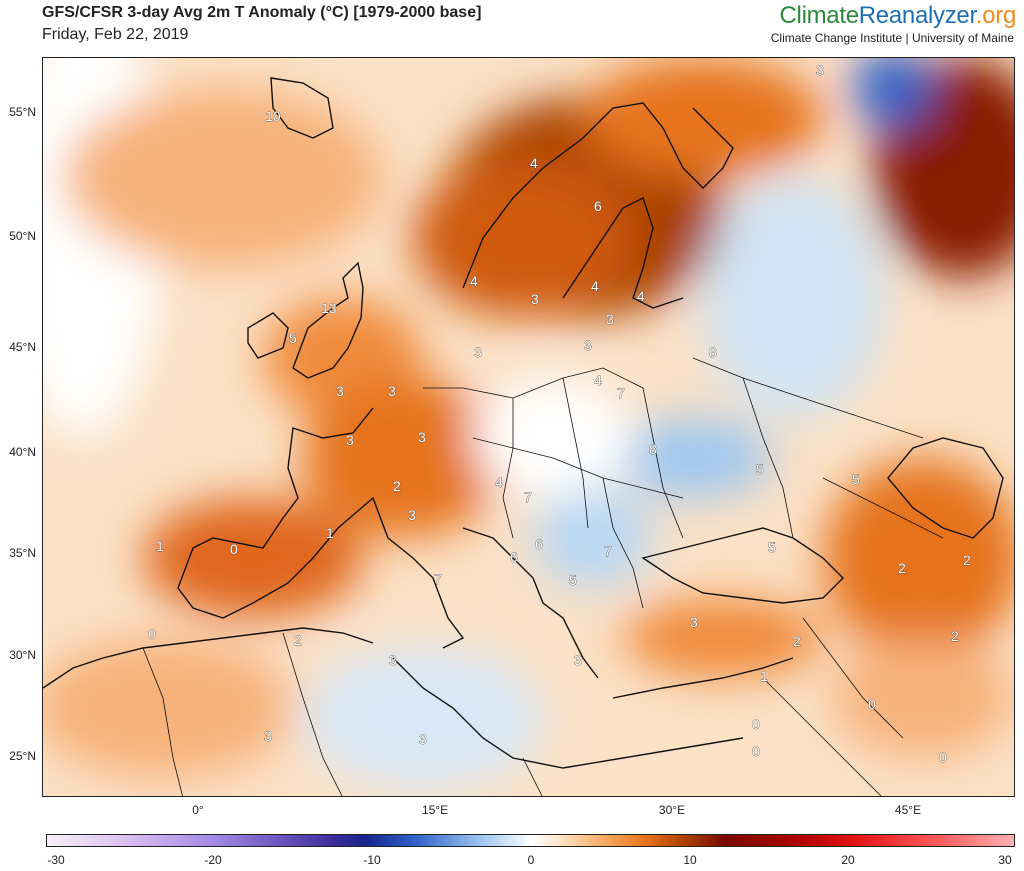 Image resolution: width=1024 pixels, height=871 pixels. What do you see at coordinates (115, 34) in the screenshot?
I see `map-date: Friday, Feb 22, 2019` at bounding box center [115, 34].